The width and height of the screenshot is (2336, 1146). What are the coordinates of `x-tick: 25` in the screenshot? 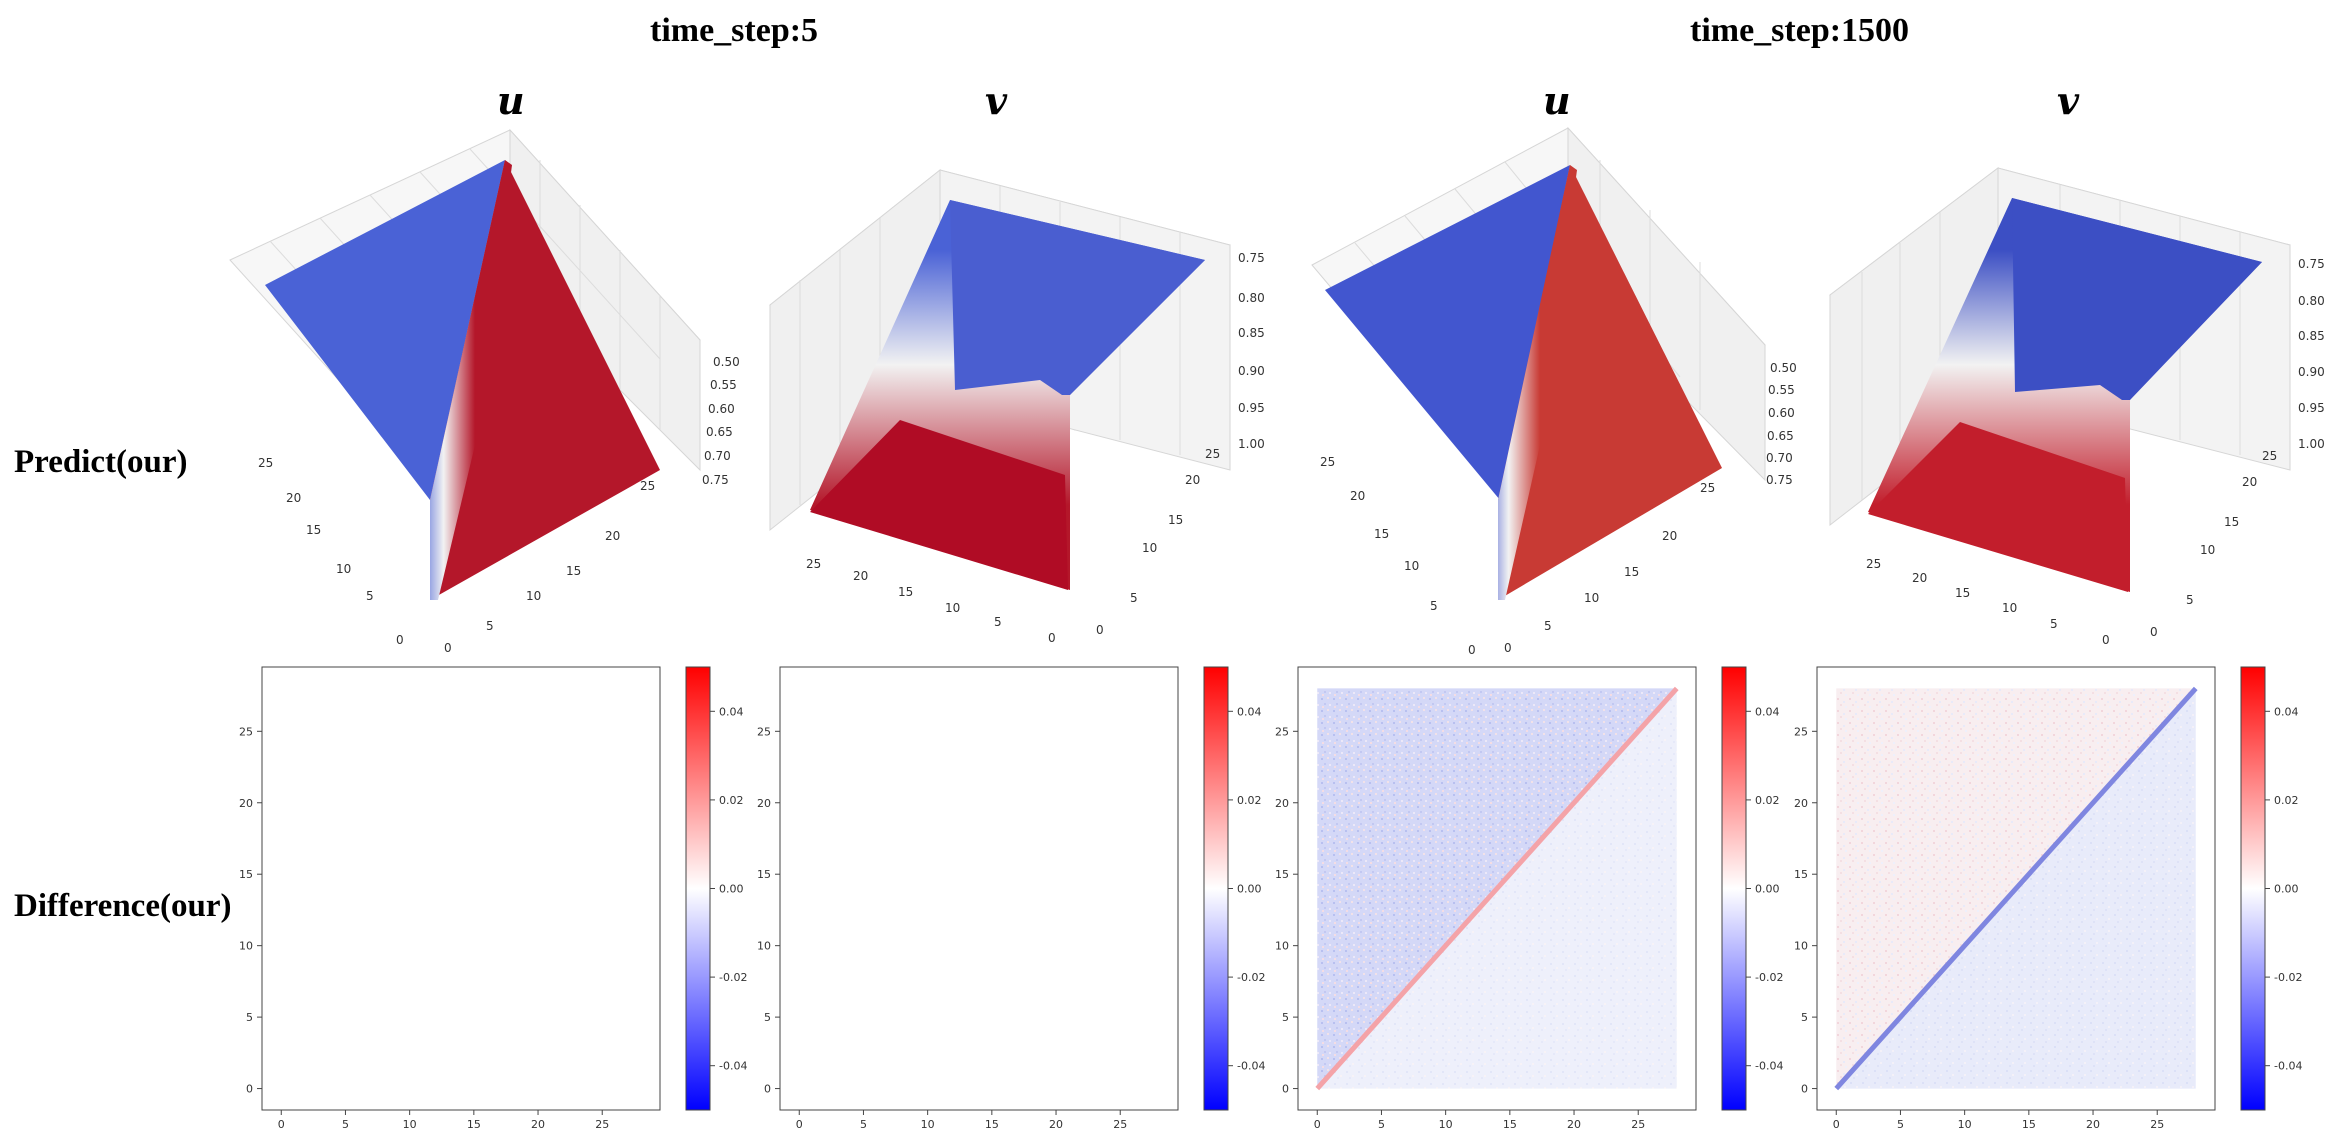 It's located at (1873, 564).